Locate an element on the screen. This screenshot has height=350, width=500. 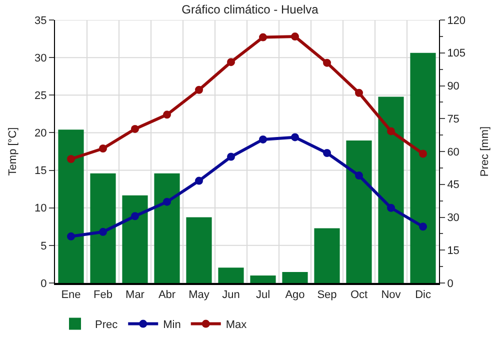
x-tick-label: Jul is located at coordinates (263, 295).